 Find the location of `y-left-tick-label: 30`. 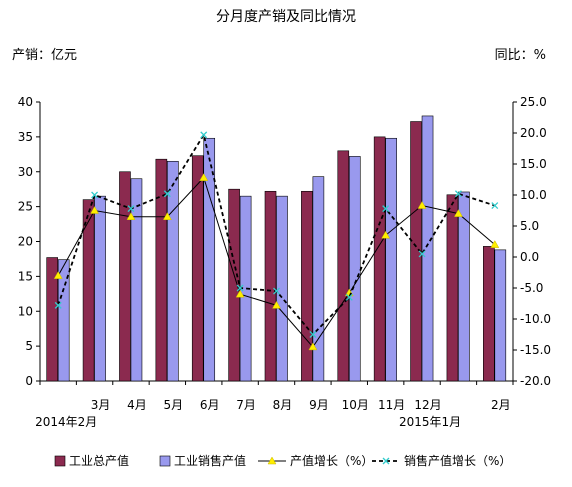

y-left-tick-label: 30 is located at coordinates (25, 172).